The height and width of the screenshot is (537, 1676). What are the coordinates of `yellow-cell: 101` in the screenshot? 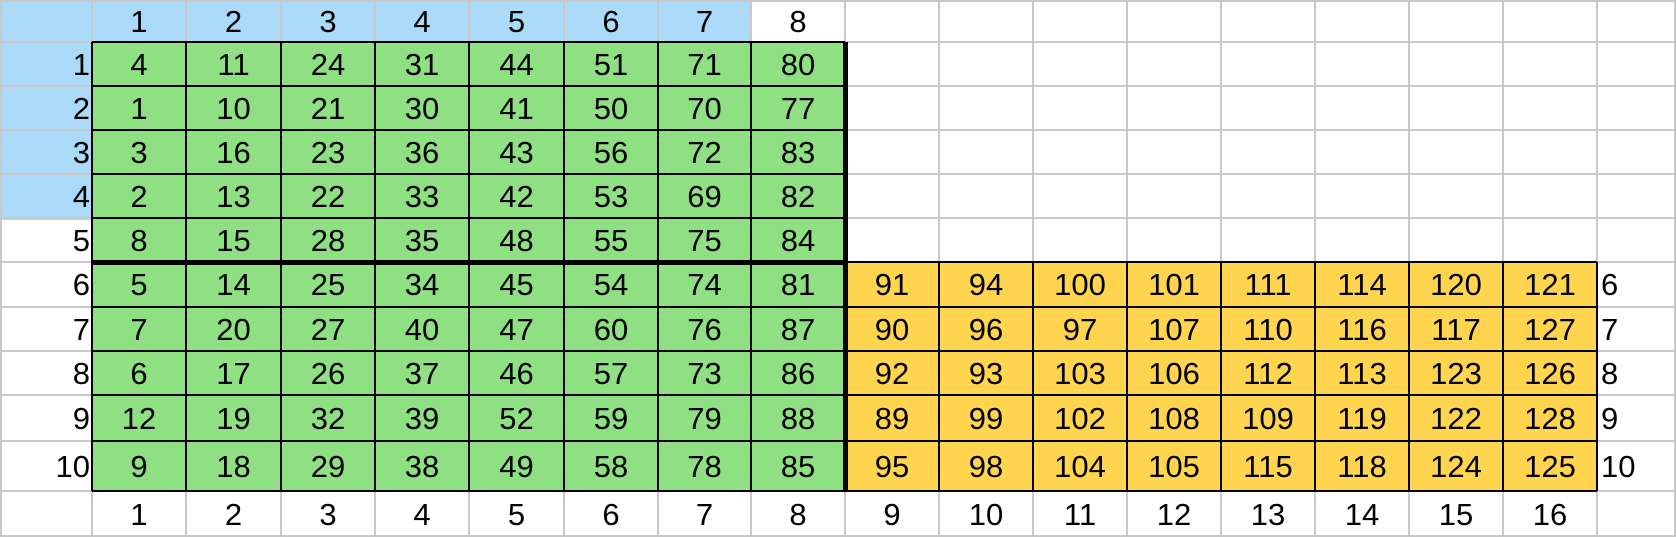 It's located at (1174, 284).